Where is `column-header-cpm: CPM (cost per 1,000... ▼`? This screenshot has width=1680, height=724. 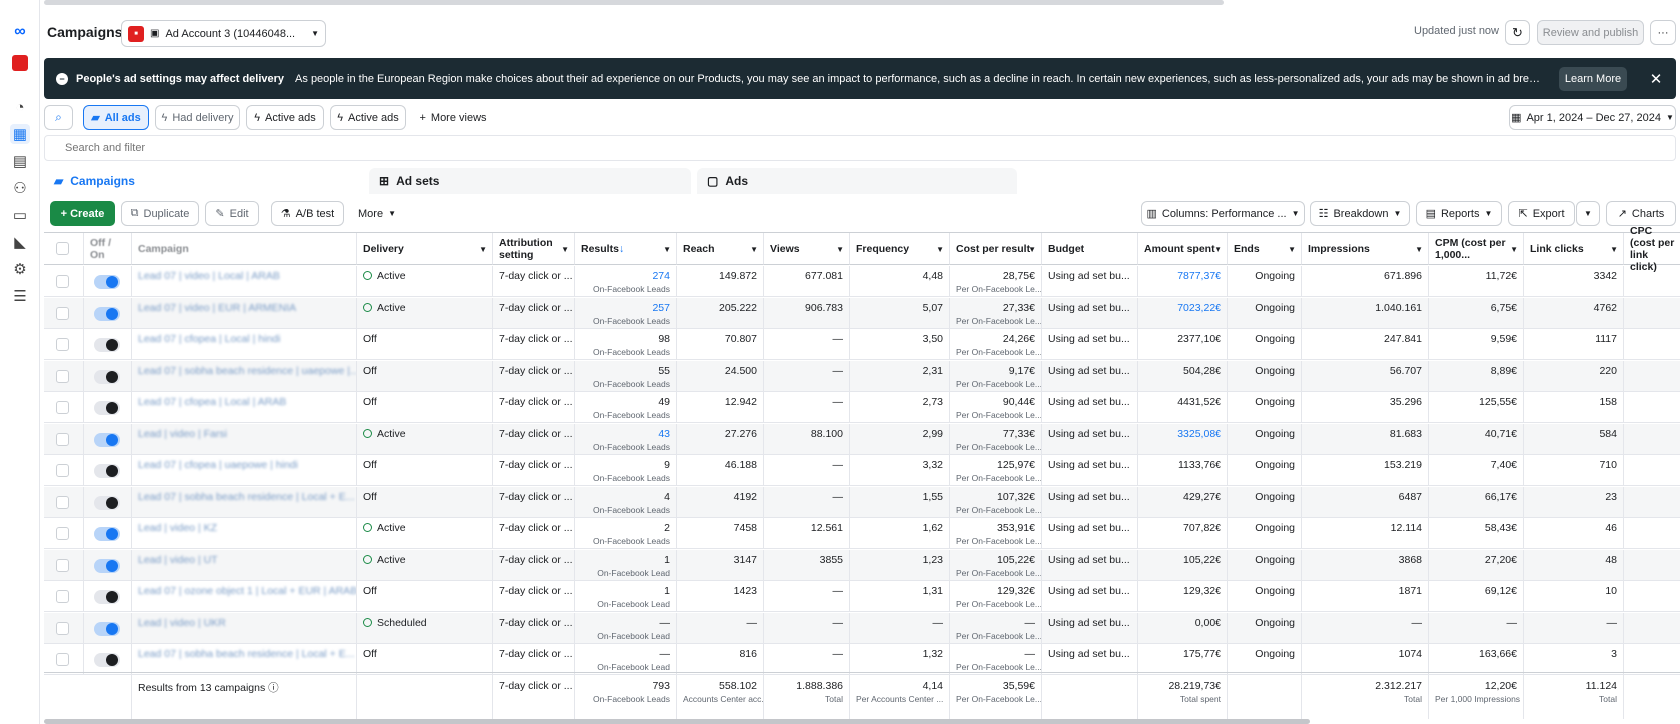 column-header-cpm: CPM (cost per 1,000... ▼ is located at coordinates (1476, 249).